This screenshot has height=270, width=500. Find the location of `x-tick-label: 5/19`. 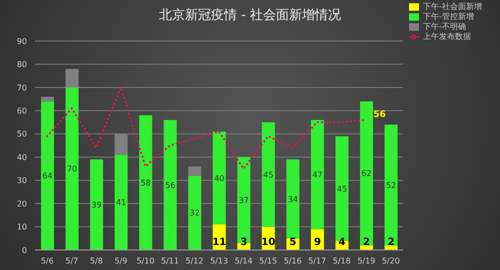

x-tick-label: 5/19 is located at coordinates (366, 261).